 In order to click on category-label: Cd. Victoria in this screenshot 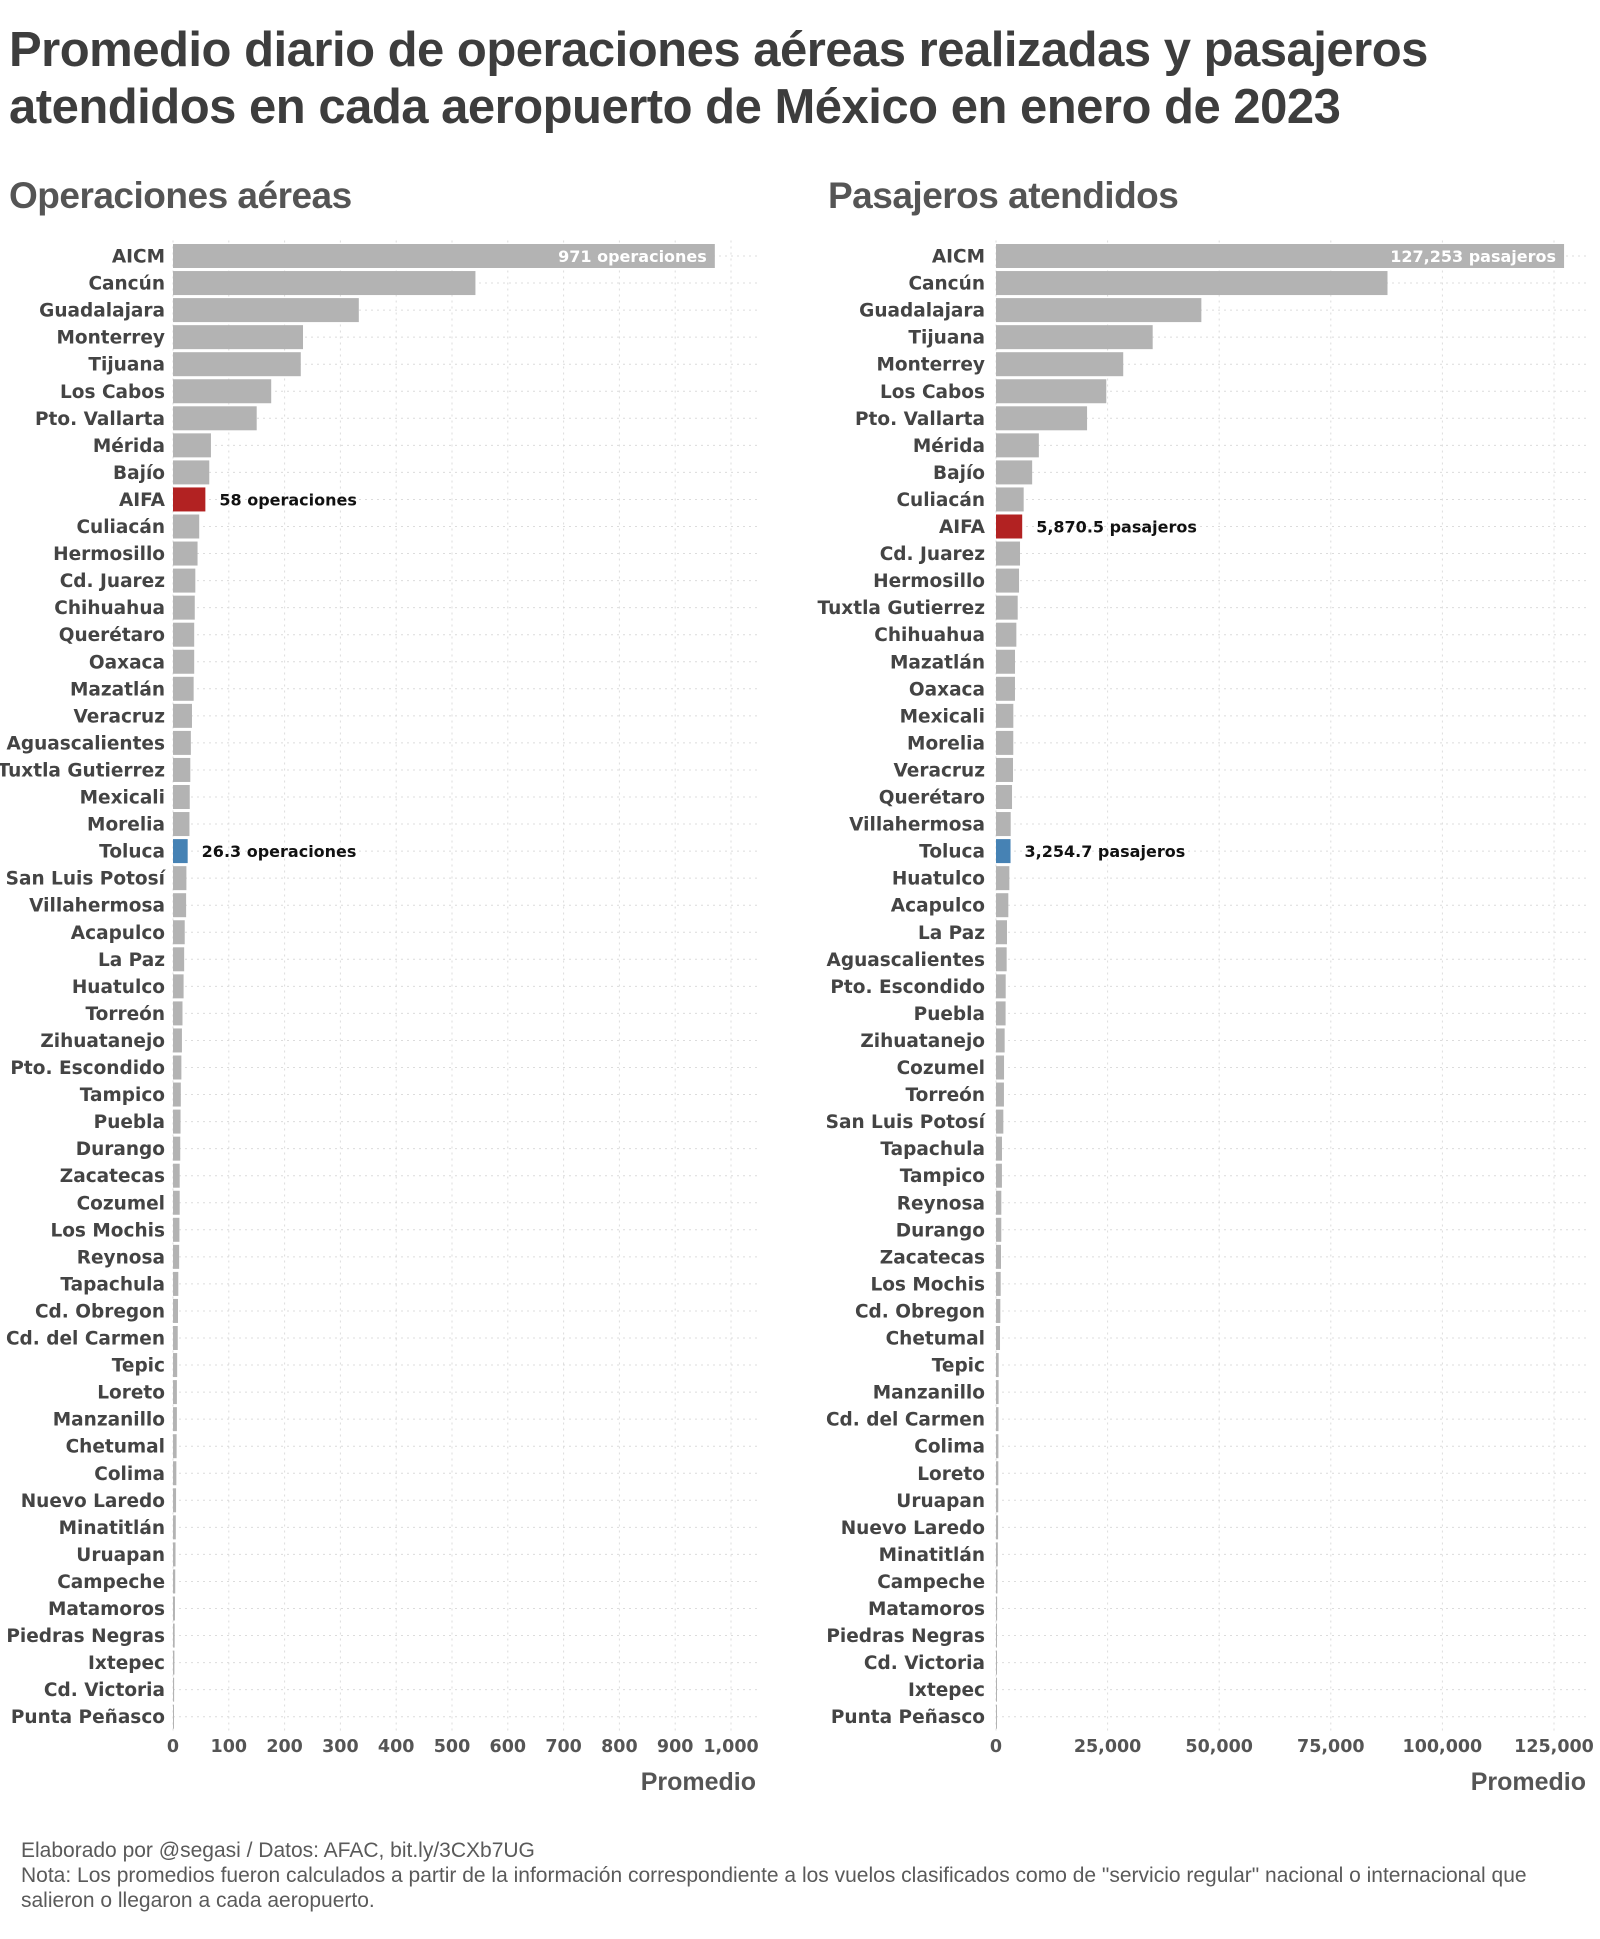, I will do `click(924, 1663)`.